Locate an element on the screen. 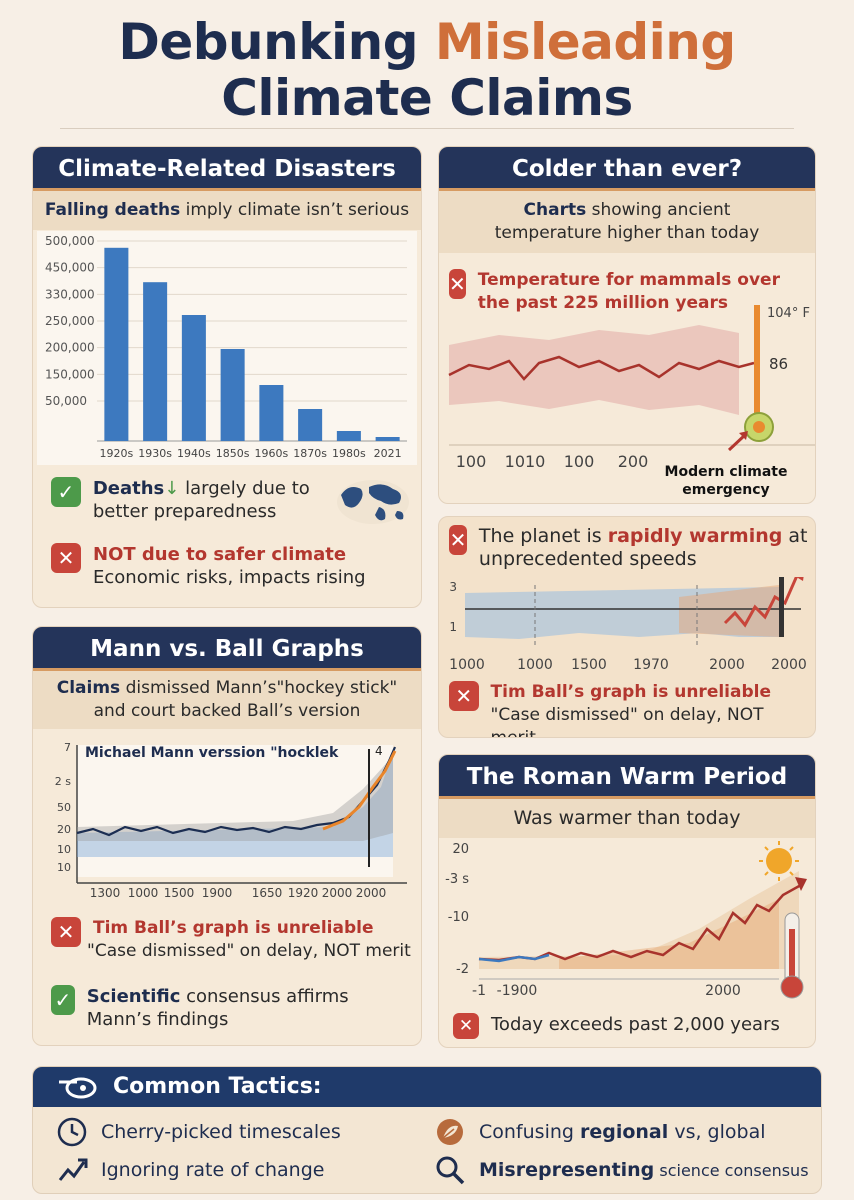 This screenshot has width=854, height=1200. mann-chart-corner: 4 is located at coordinates (379, 751).